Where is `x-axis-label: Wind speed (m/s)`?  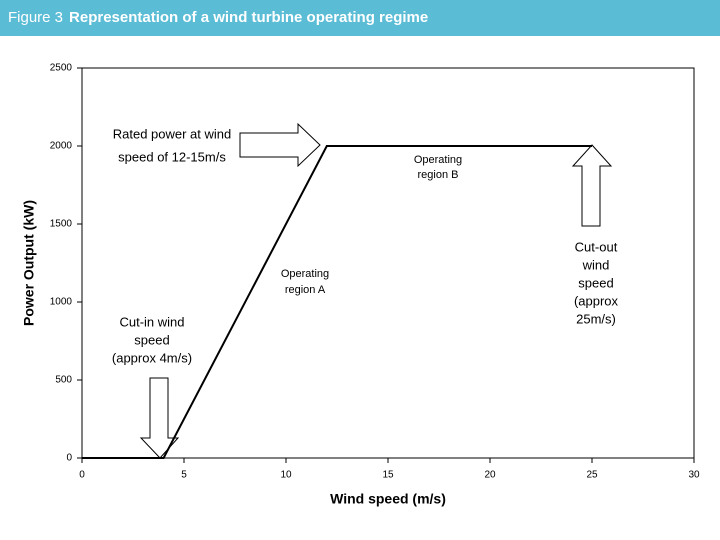 x-axis-label: Wind speed (m/s) is located at coordinates (388, 499).